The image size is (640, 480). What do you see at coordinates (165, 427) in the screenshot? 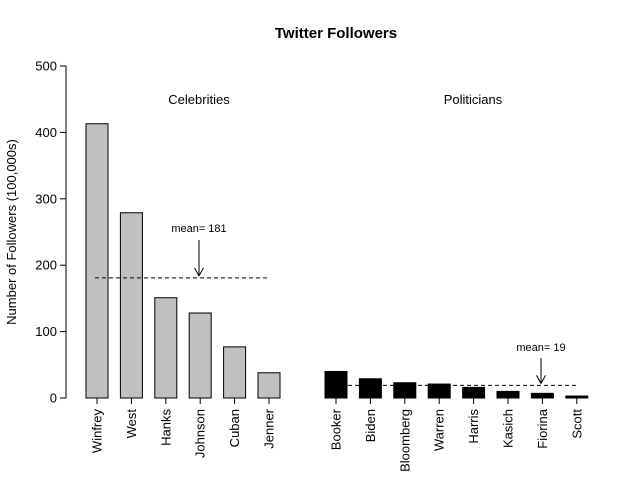
I see `x-tick-label-hanks: Hanks` at bounding box center [165, 427].